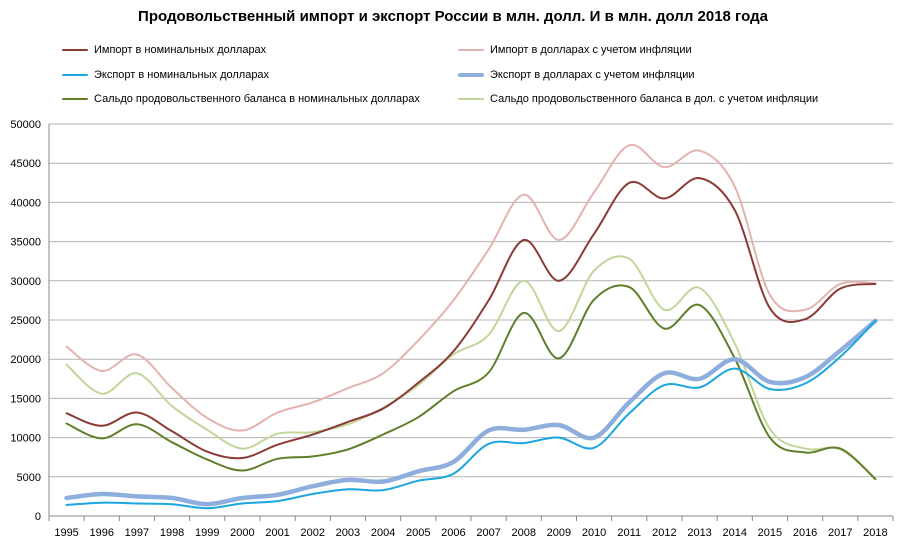 This screenshot has height=544, width=906. Describe the element at coordinates (182, 75) in the screenshot. I see `legend-label: Экспорт в номинальных долларах` at that location.